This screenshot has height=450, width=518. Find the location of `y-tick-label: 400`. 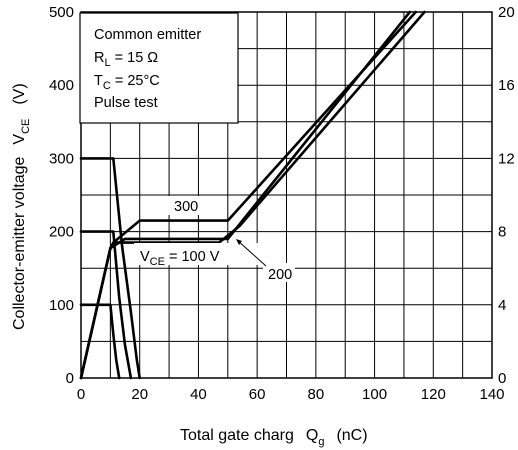

y-tick-label: 400 is located at coordinates (61, 85).